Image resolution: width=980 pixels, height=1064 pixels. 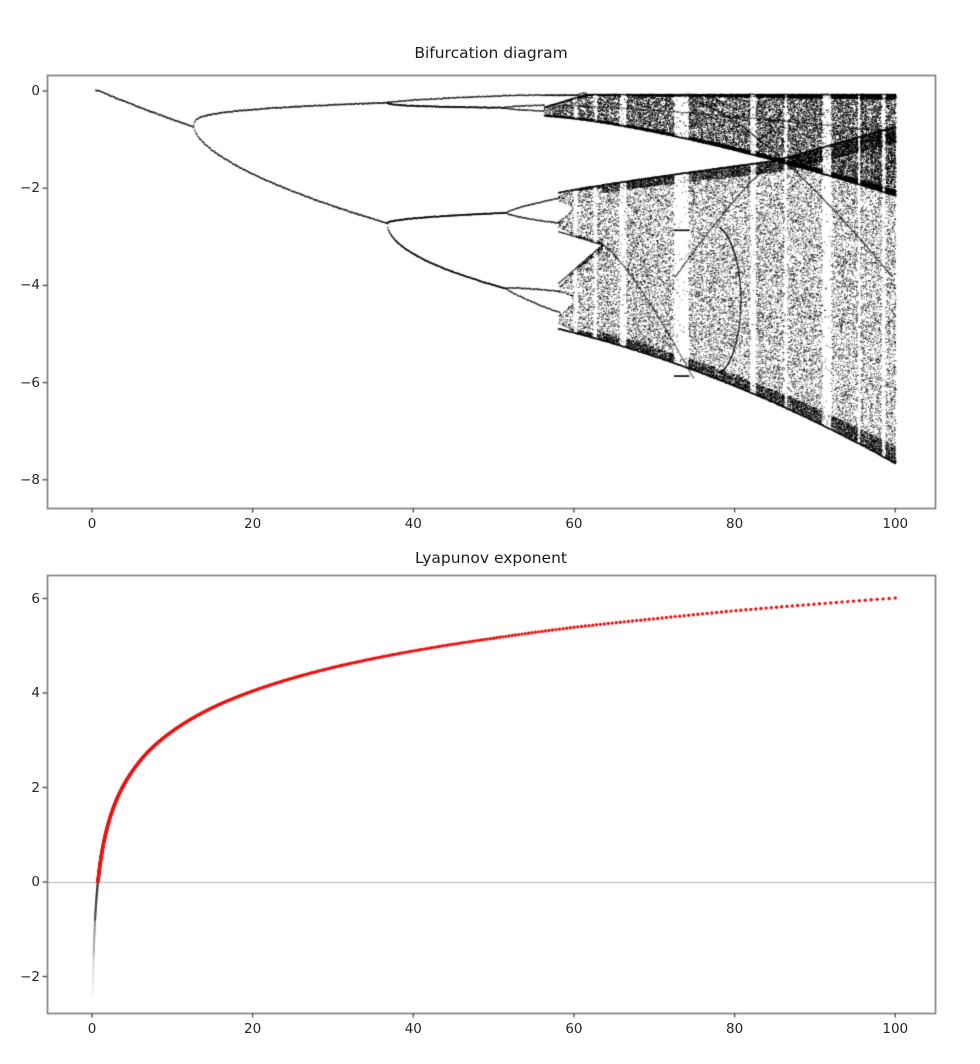 What do you see at coordinates (253, 1029) in the screenshot?
I see `lyapunov-x-tick-label: 20` at bounding box center [253, 1029].